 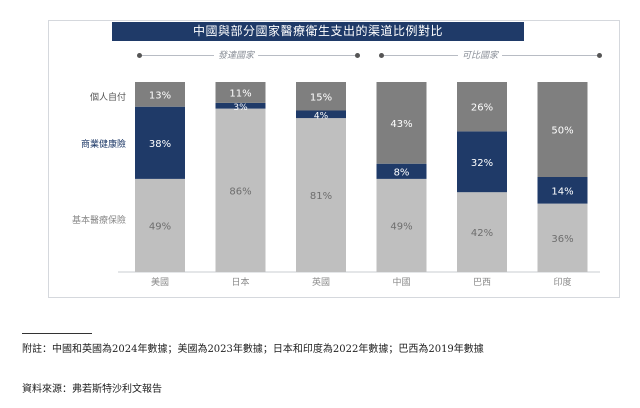 What do you see at coordinates (599, 55) in the screenshot?
I see `group-dot-comparable-right` at bounding box center [599, 55].